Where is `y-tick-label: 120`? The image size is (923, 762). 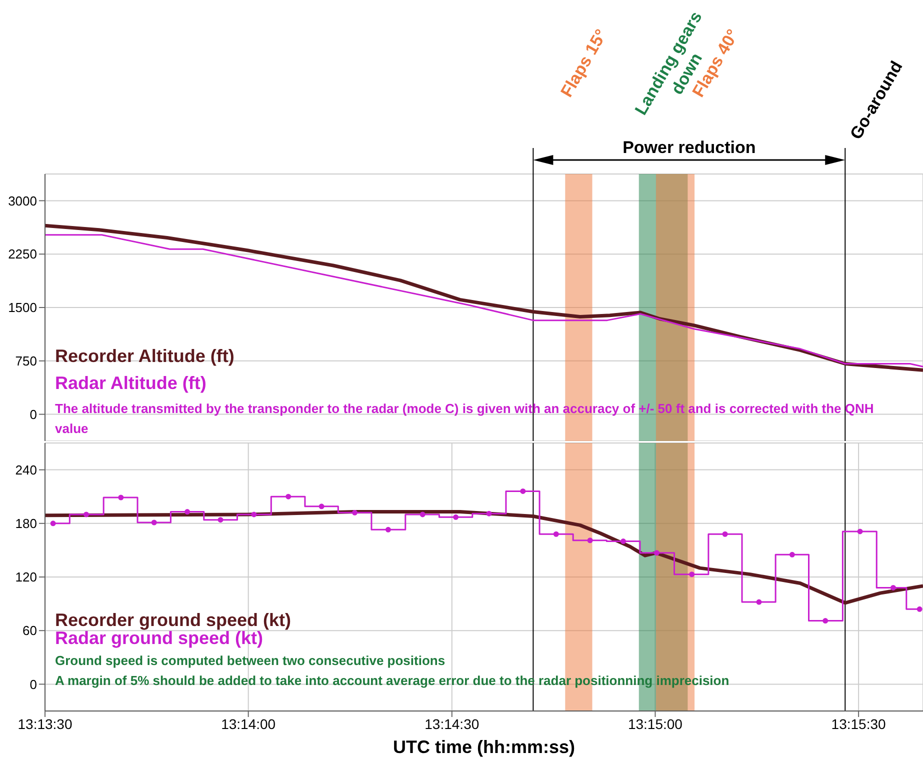
y-tick-label: 120 is located at coordinates (26, 577).